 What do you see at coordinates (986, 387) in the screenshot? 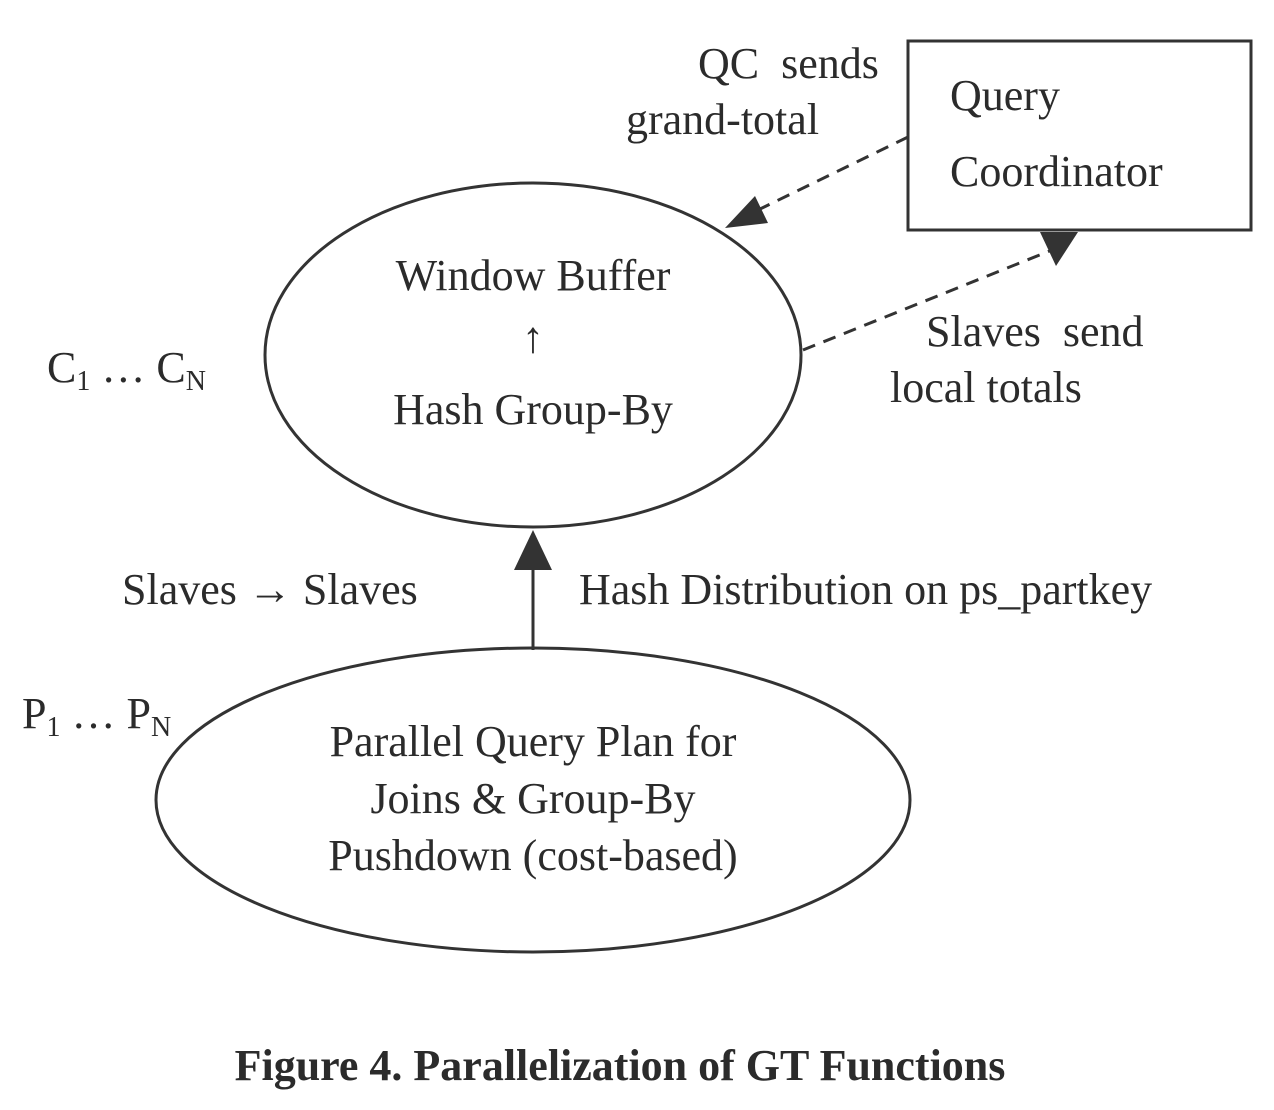
I see `slaves-send-label-line2: local totals` at bounding box center [986, 387].